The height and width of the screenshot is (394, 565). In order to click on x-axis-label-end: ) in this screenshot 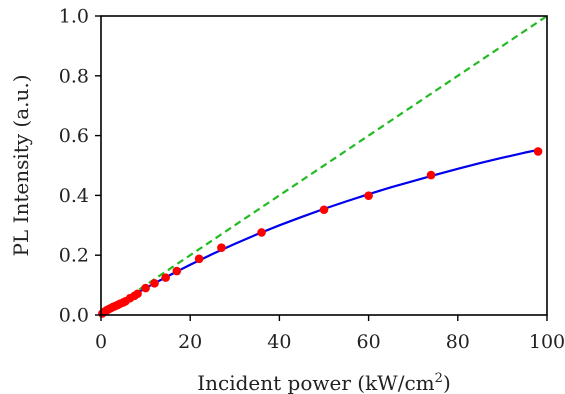, I will do `click(447, 382)`.